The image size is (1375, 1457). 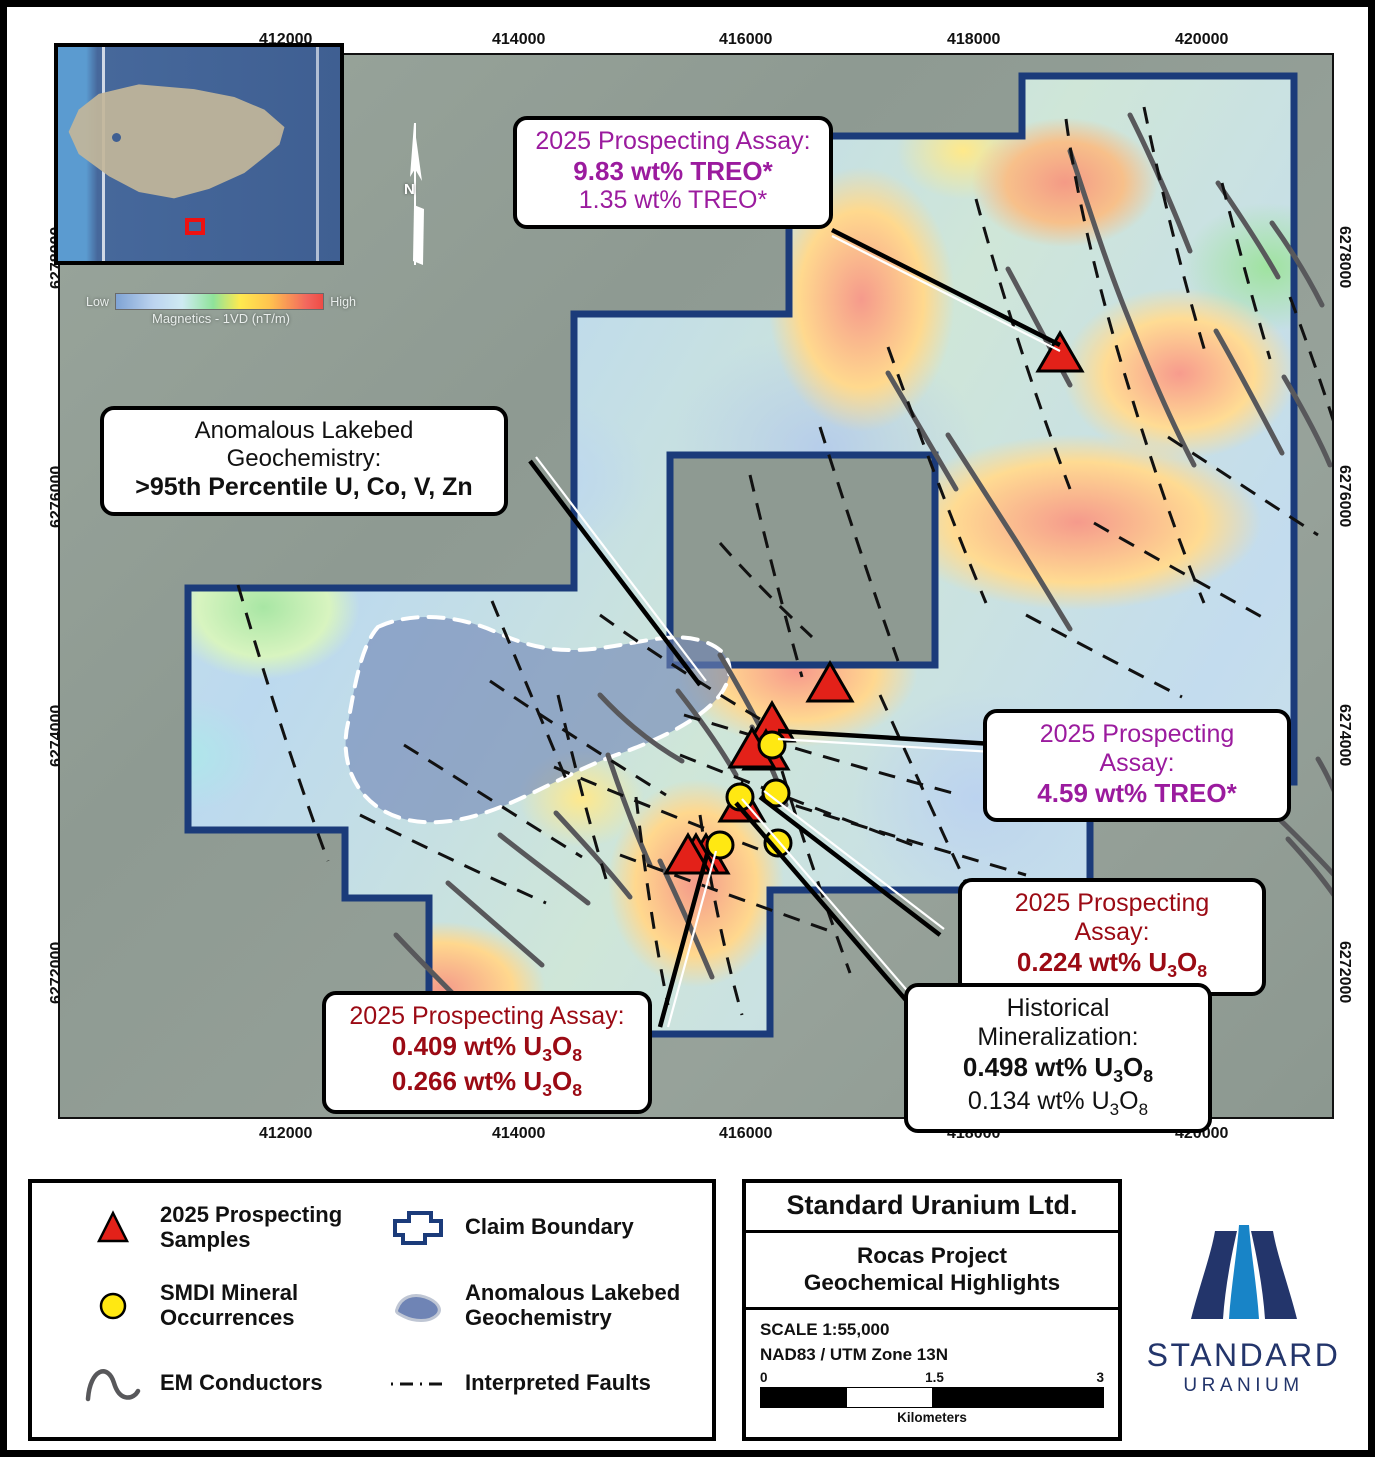 What do you see at coordinates (1058, 1102) in the screenshot?
I see `callout-line-3: 0.134 wt% U3O8` at bounding box center [1058, 1102].